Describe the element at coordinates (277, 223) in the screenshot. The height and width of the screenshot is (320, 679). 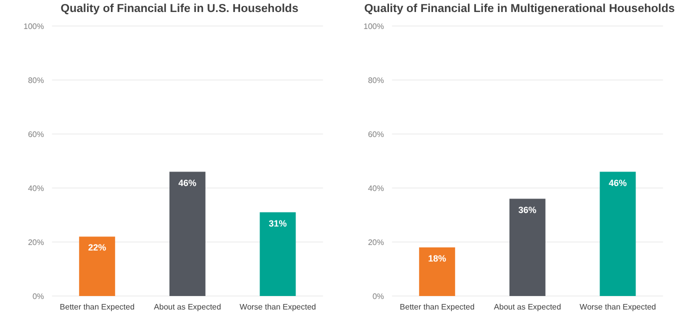
I see `data-label: 31%` at that location.